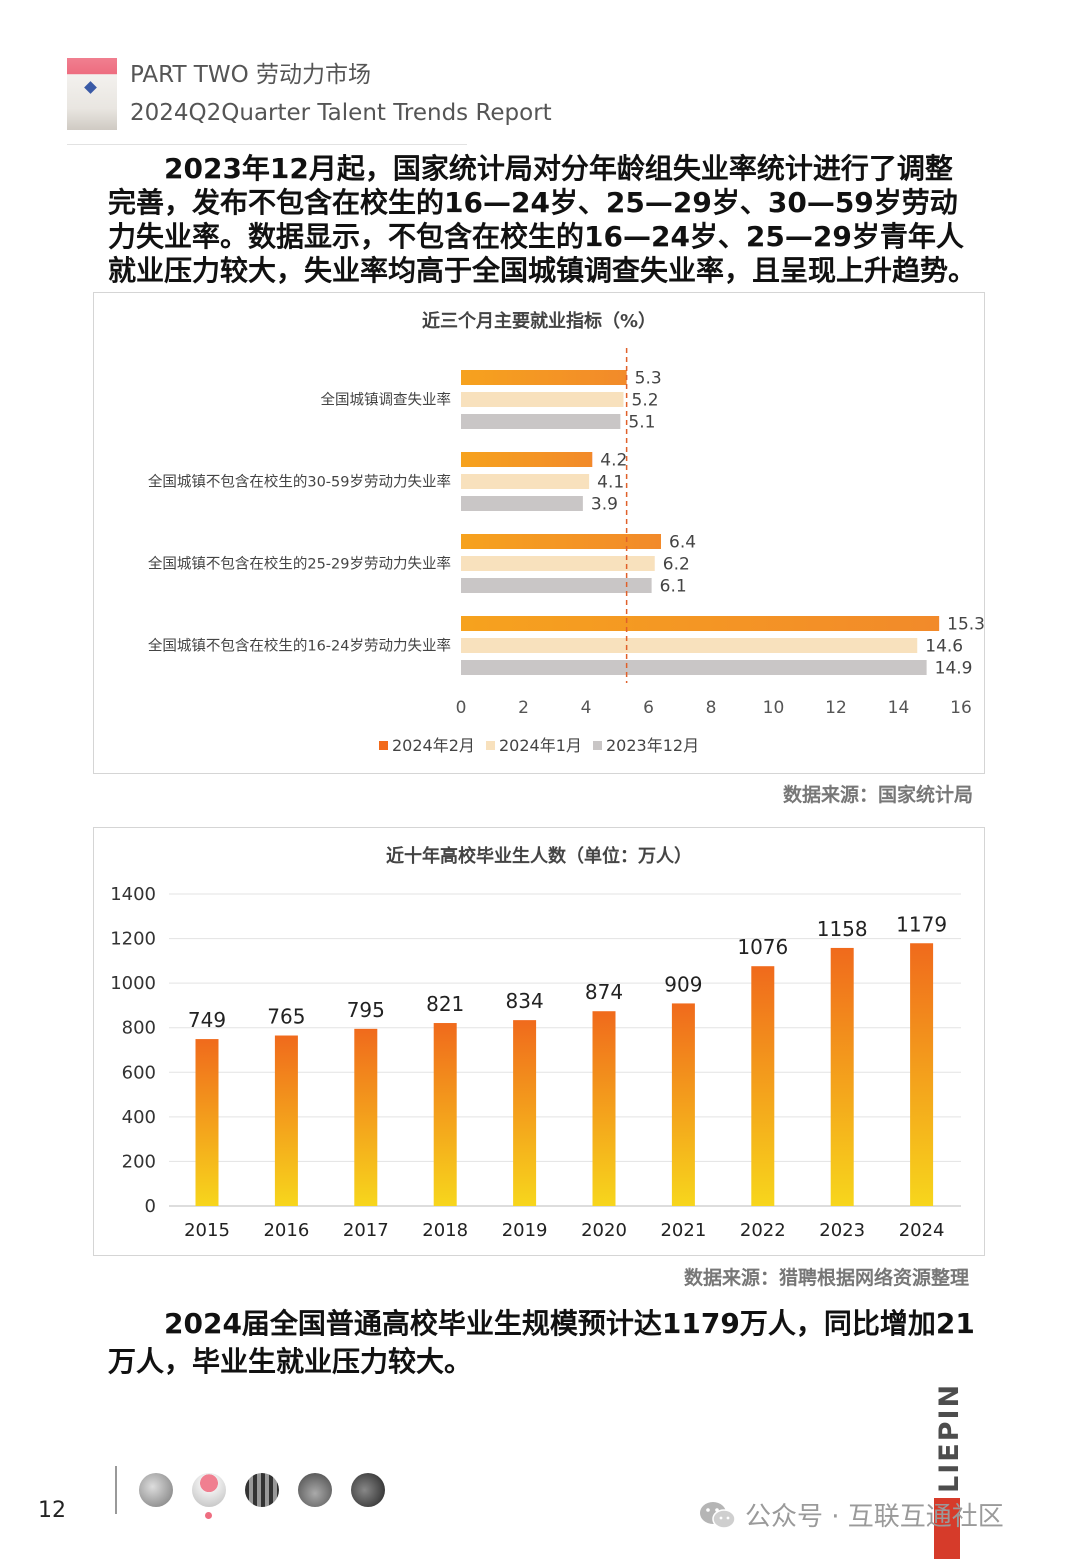 The width and height of the screenshot is (1080, 1559). What do you see at coordinates (433, 745) in the screenshot?
I see `legend-label: 2024年2月` at bounding box center [433, 745].